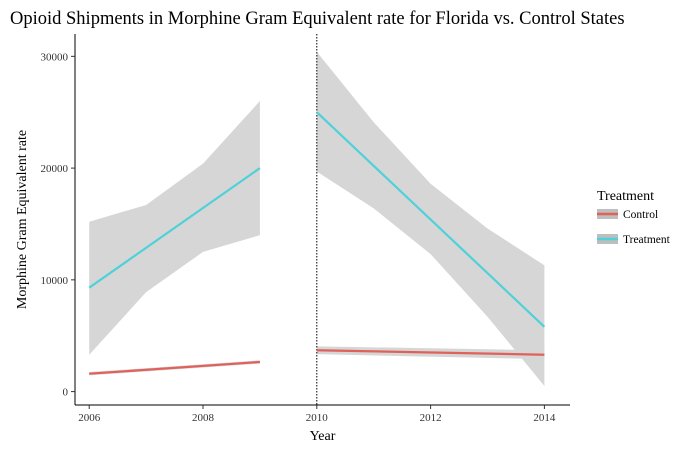 This screenshot has height=453, width=700. Describe the element at coordinates (55, 169) in the screenshot. I see `y-tick-label: 20000` at that location.